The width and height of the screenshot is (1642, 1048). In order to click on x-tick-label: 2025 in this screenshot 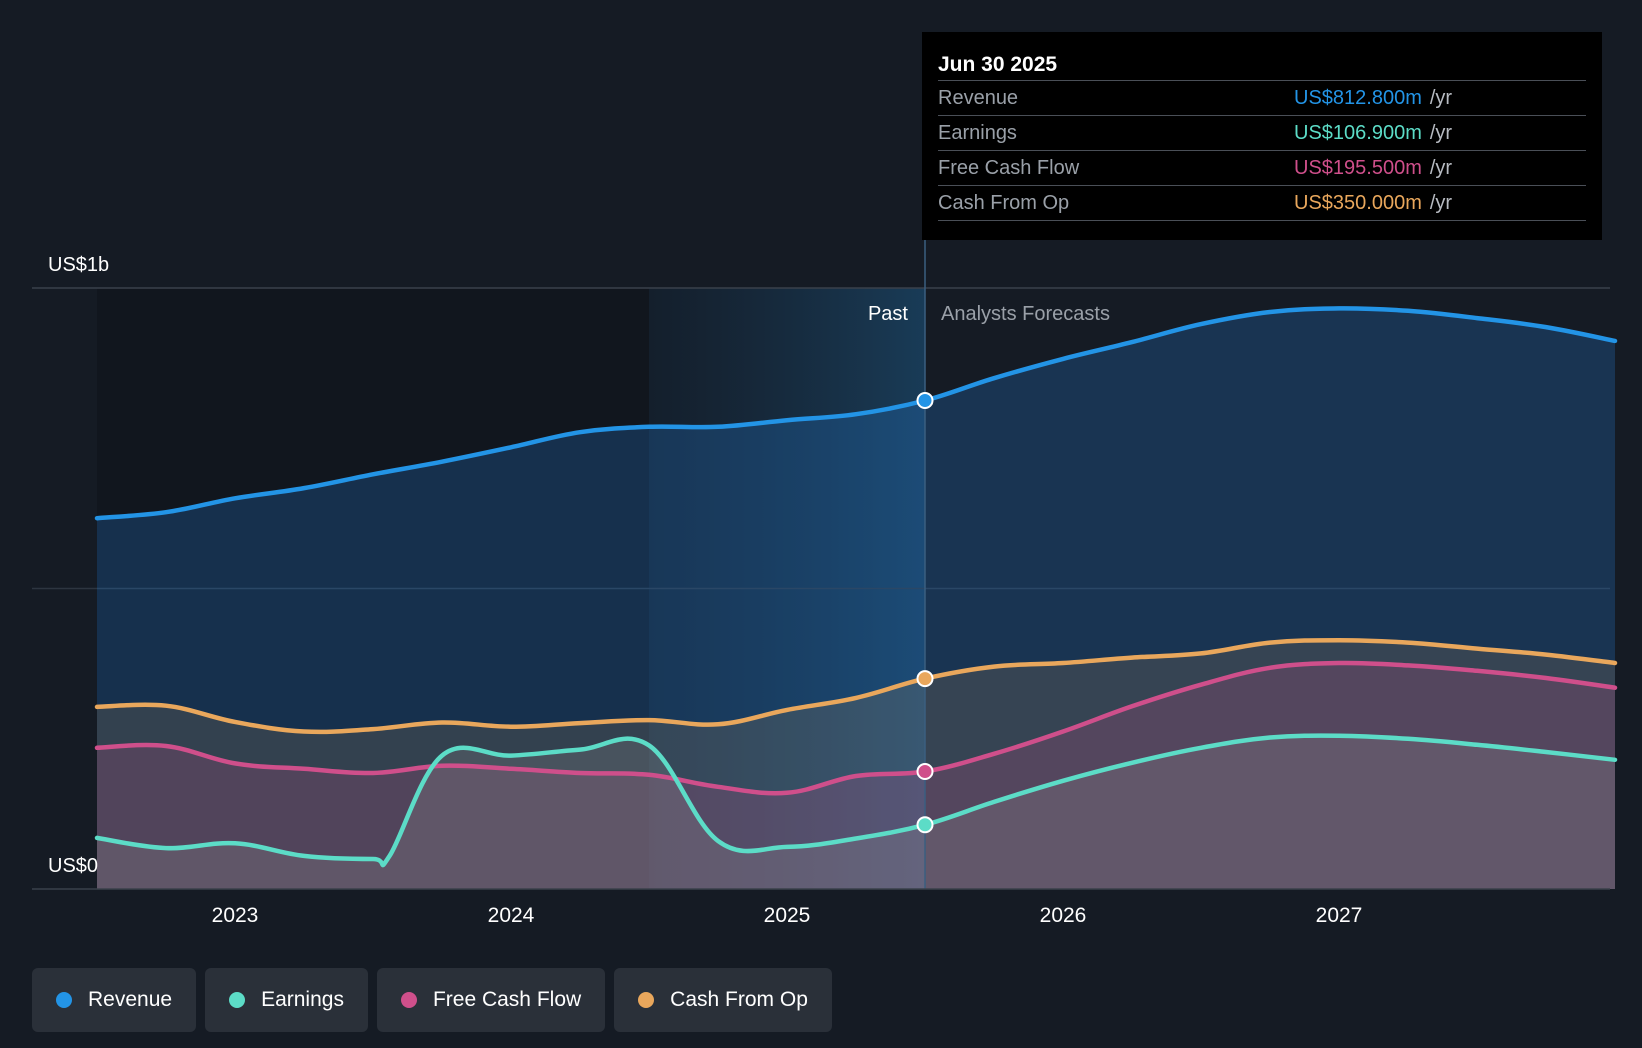, I will do `click(787, 915)`.